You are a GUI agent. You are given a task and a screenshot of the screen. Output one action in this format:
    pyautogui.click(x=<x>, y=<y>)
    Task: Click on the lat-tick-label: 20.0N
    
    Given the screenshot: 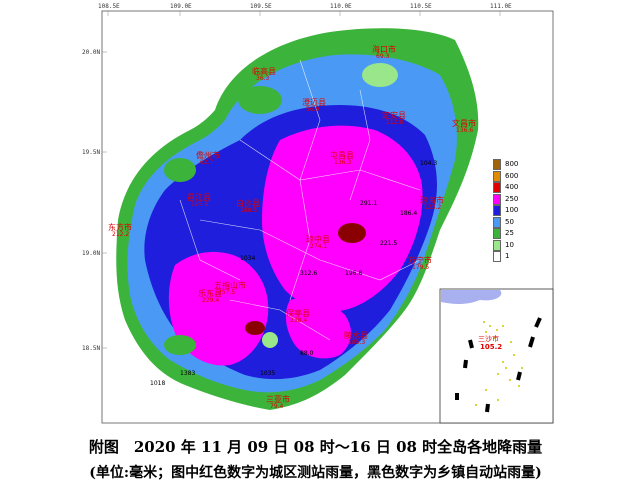 What is the action you would take?
    pyautogui.click(x=91, y=52)
    